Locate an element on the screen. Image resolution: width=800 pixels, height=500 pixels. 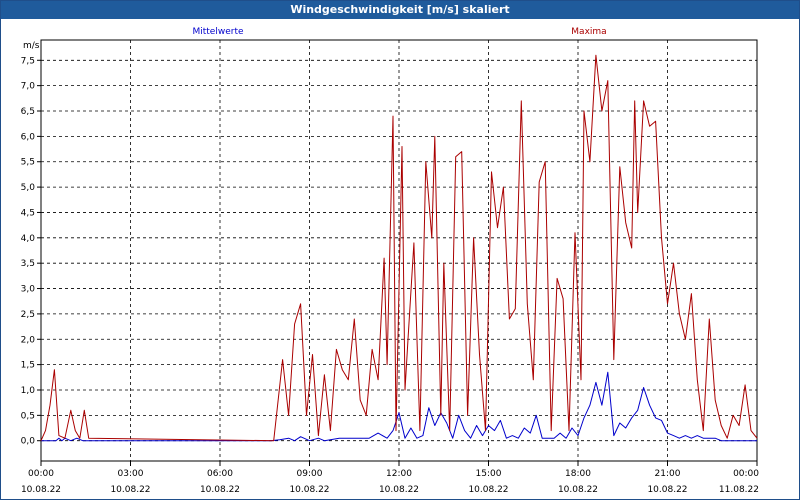
legend-maxima: Maxima is located at coordinates (588, 32).